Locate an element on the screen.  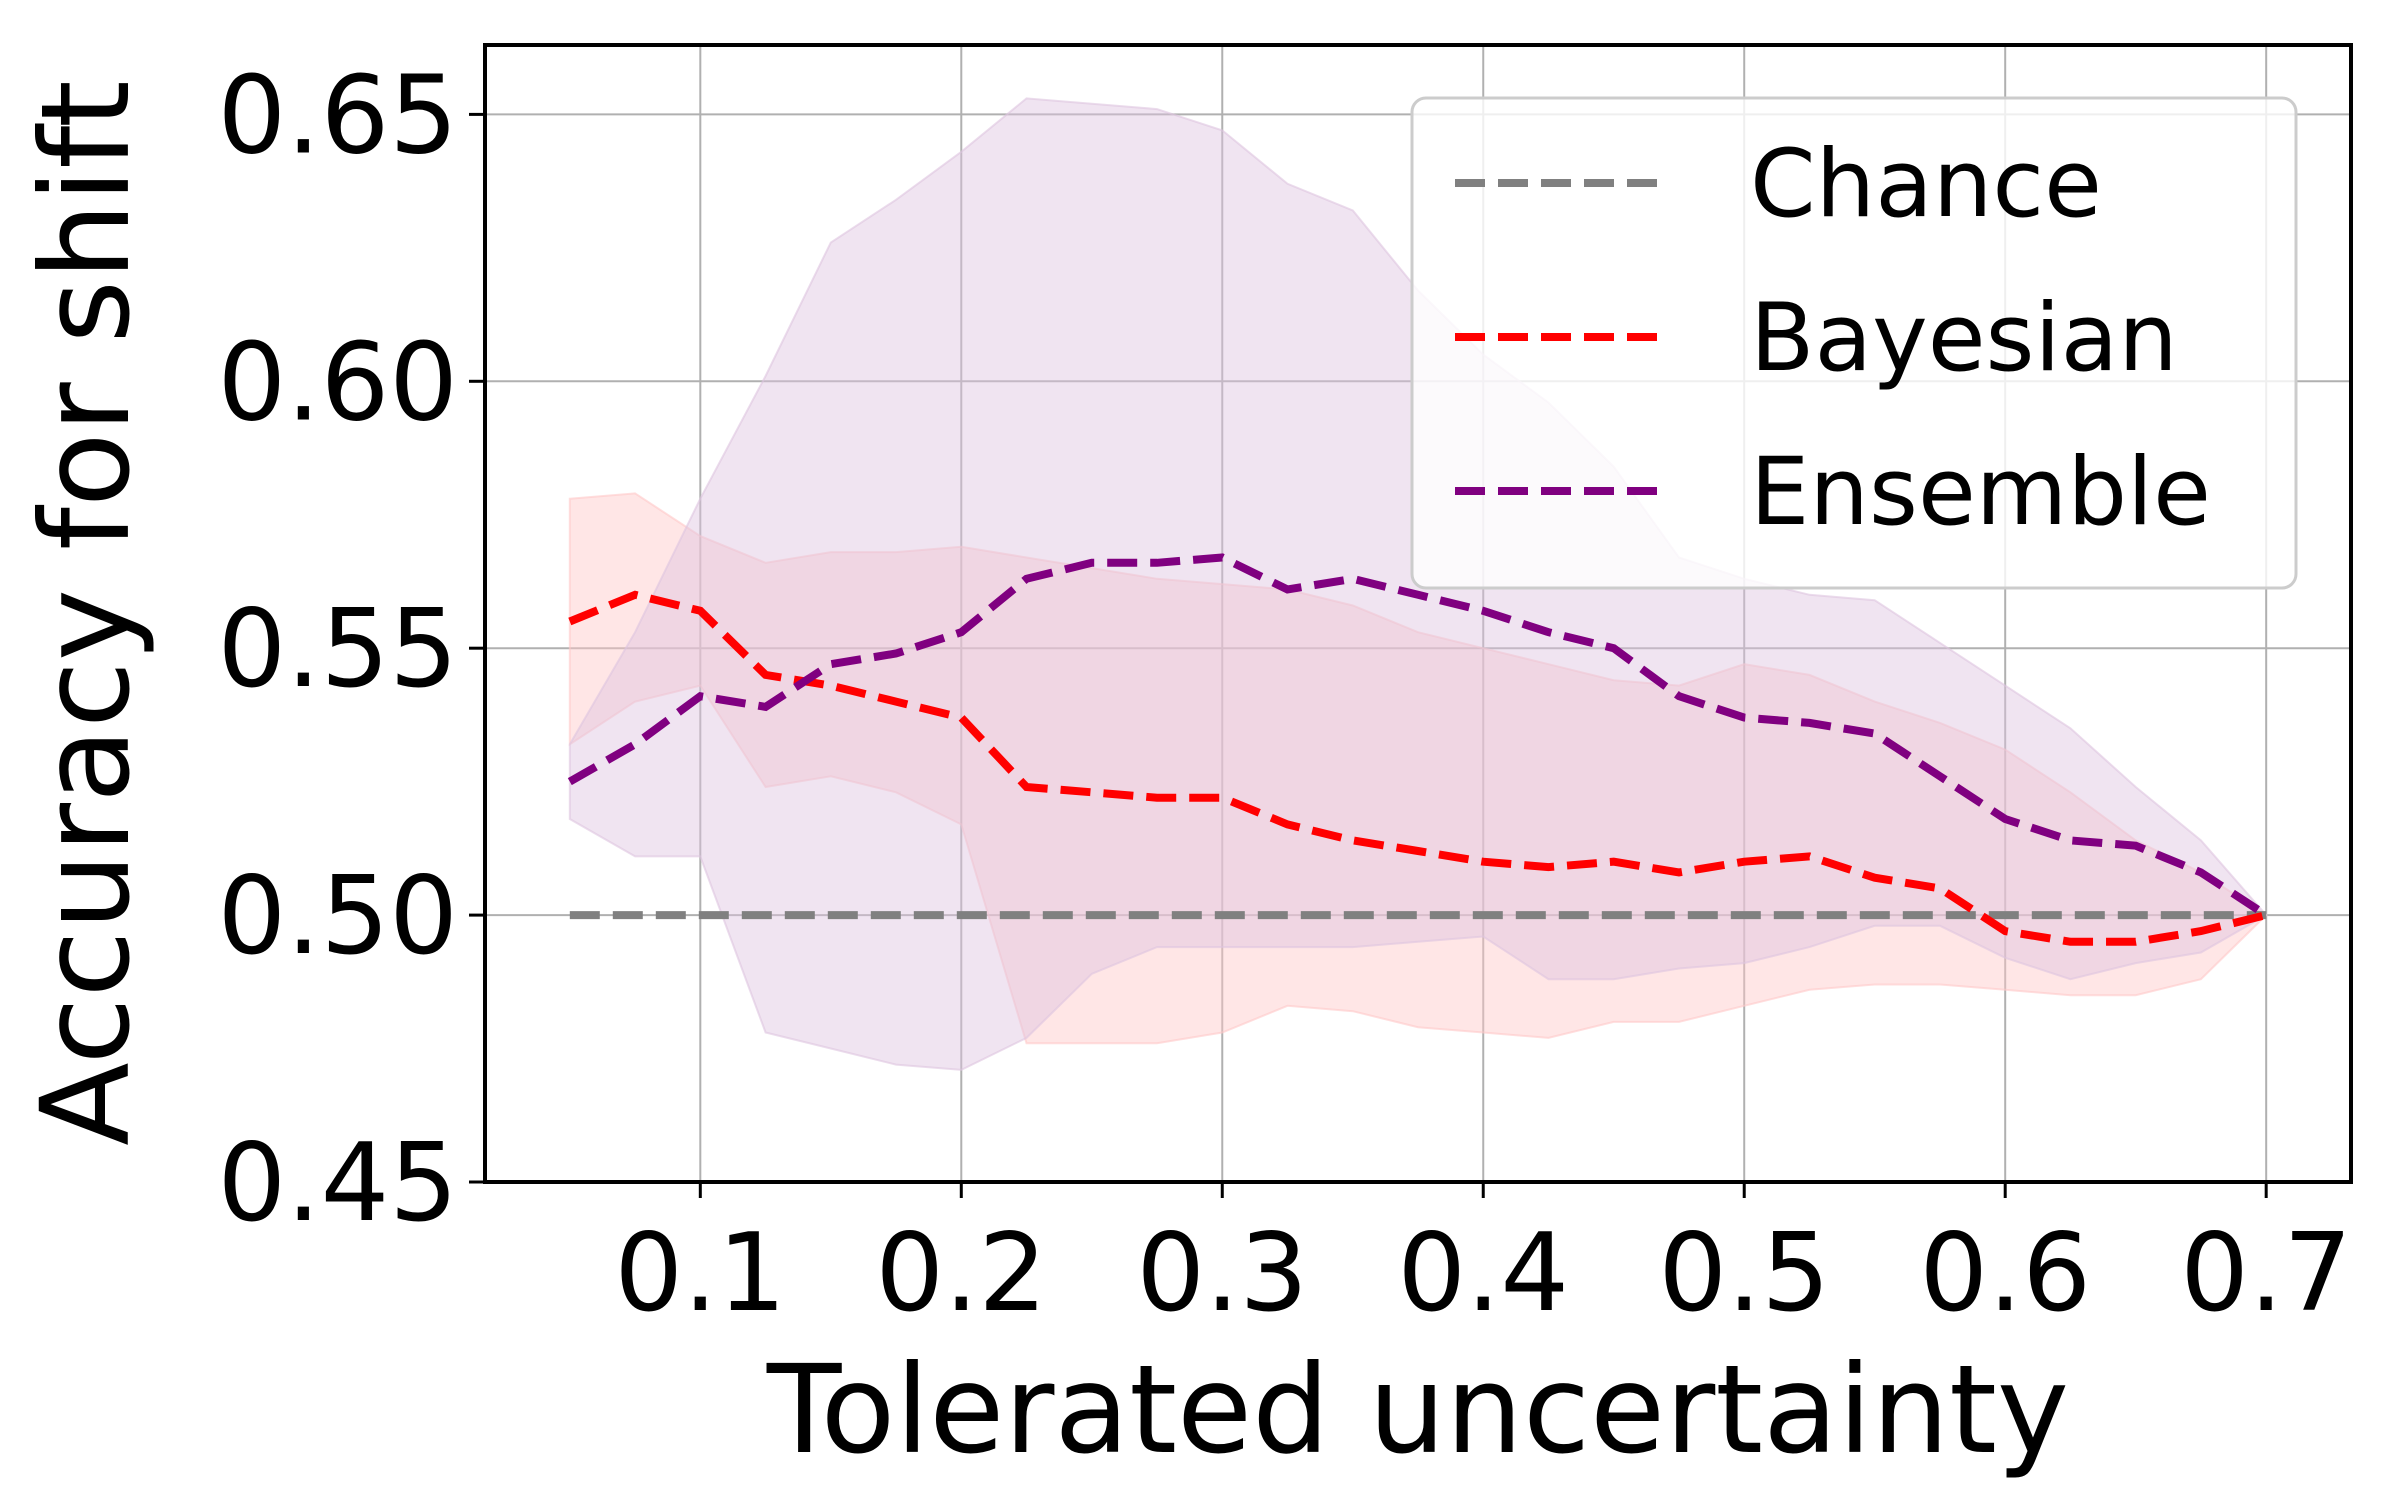
legend: Chance Bayesian Ensemble is located at coordinates (1854, 343).